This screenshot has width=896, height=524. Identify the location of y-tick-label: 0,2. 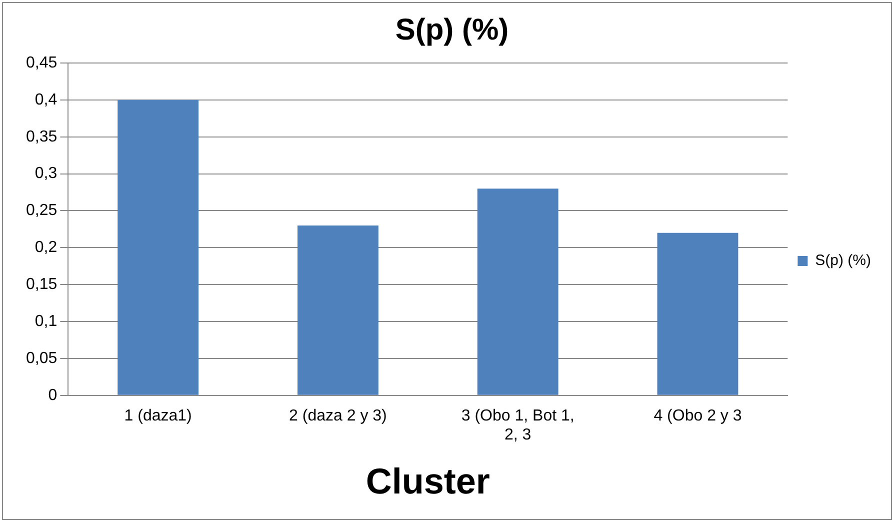
(46, 247).